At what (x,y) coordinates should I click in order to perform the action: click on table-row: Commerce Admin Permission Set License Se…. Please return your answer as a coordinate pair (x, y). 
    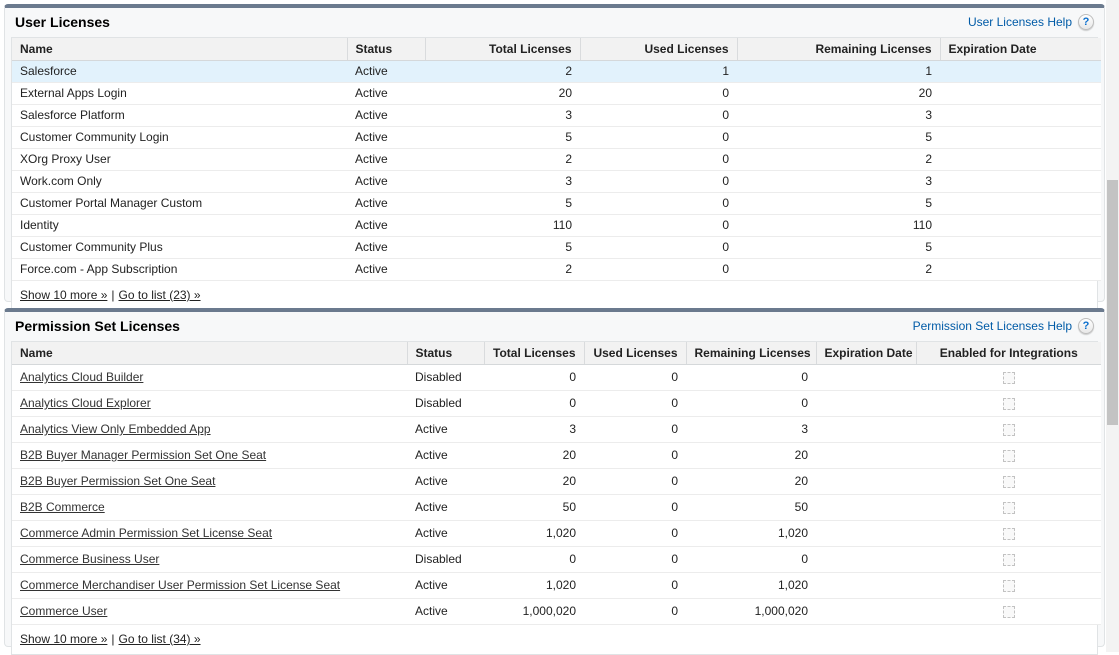
    Looking at the image, I should click on (556, 533).